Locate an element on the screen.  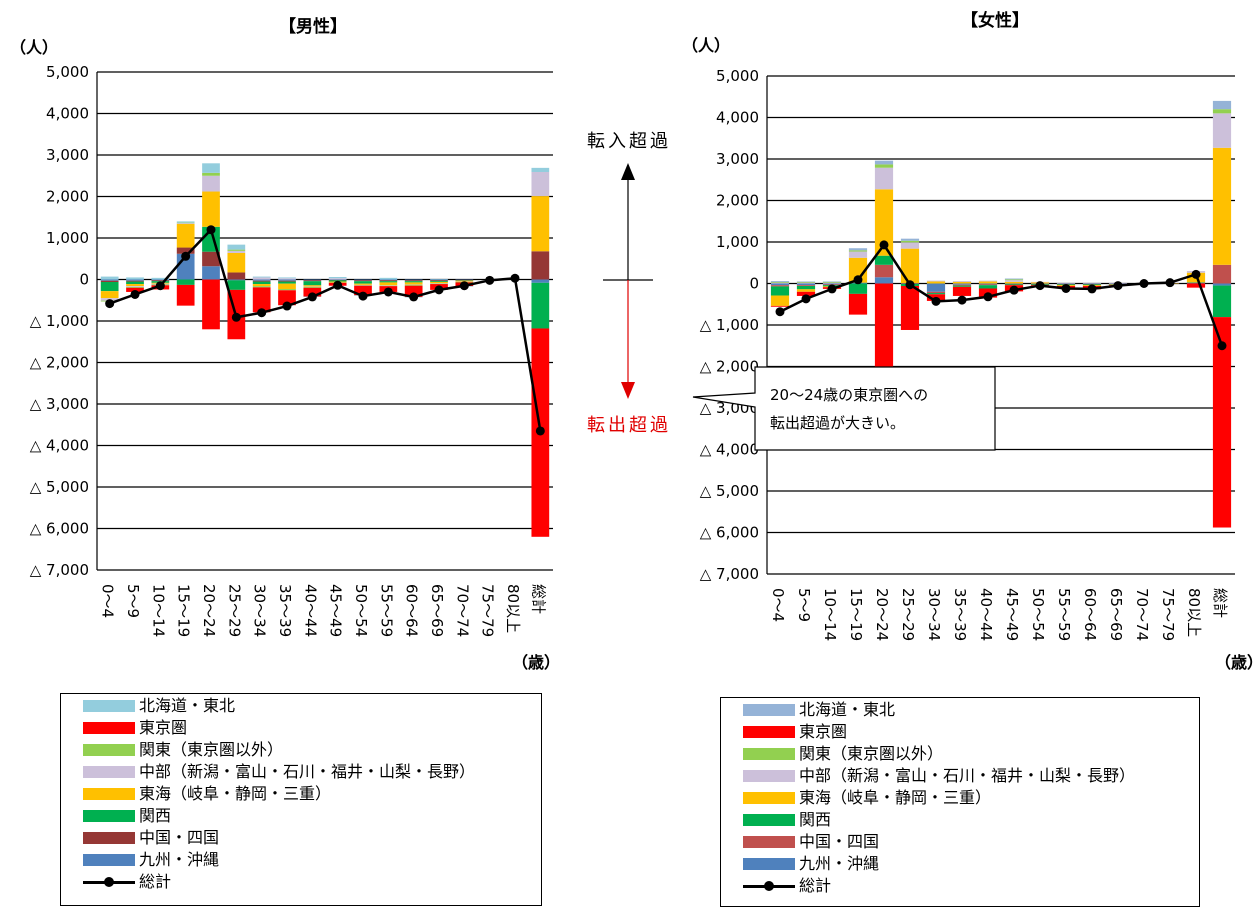
y-tick-label: 3,000 is located at coordinates (737, 159).